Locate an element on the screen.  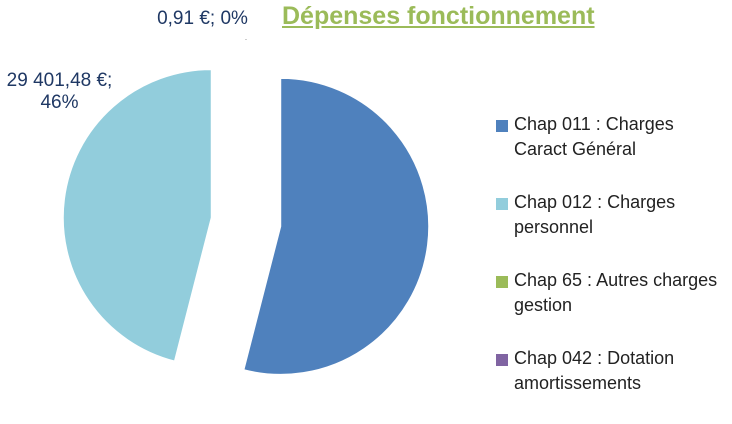
chart-title: Dépenses fonctionnement is located at coordinates (438, 16).